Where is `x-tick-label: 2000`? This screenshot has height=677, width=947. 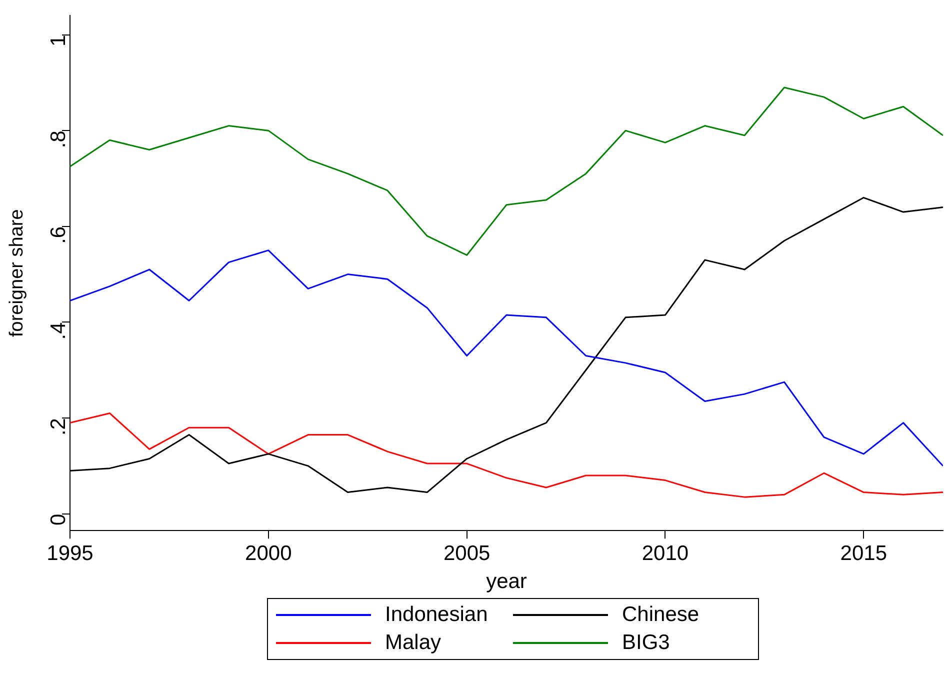
x-tick-label: 2000 is located at coordinates (268, 553).